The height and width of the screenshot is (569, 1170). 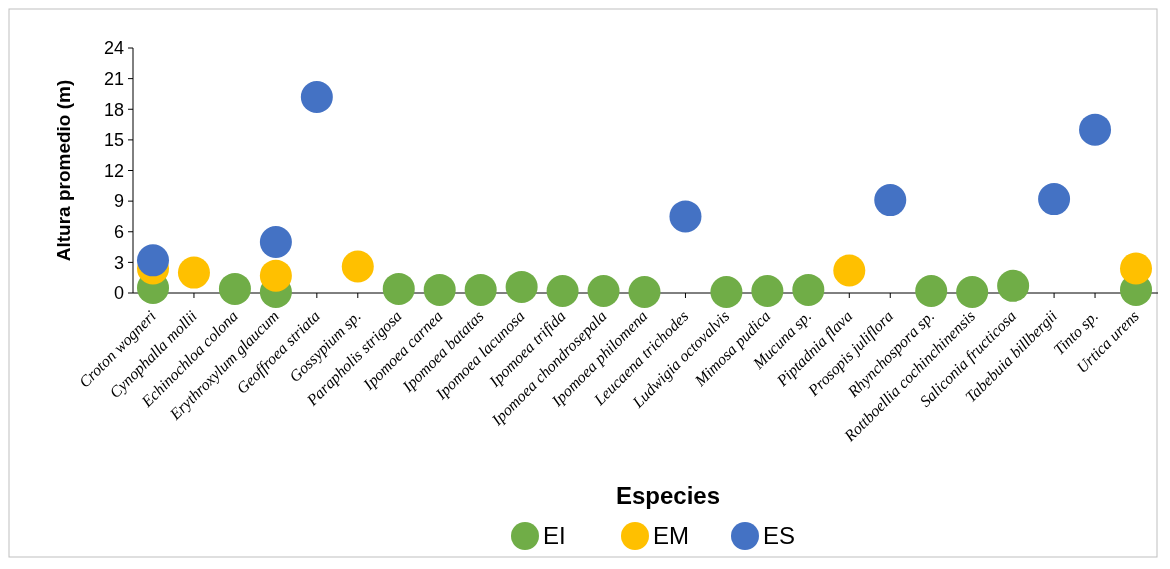 What do you see at coordinates (118, 201) in the screenshot?
I see `y-tick-label: 9` at bounding box center [118, 201].